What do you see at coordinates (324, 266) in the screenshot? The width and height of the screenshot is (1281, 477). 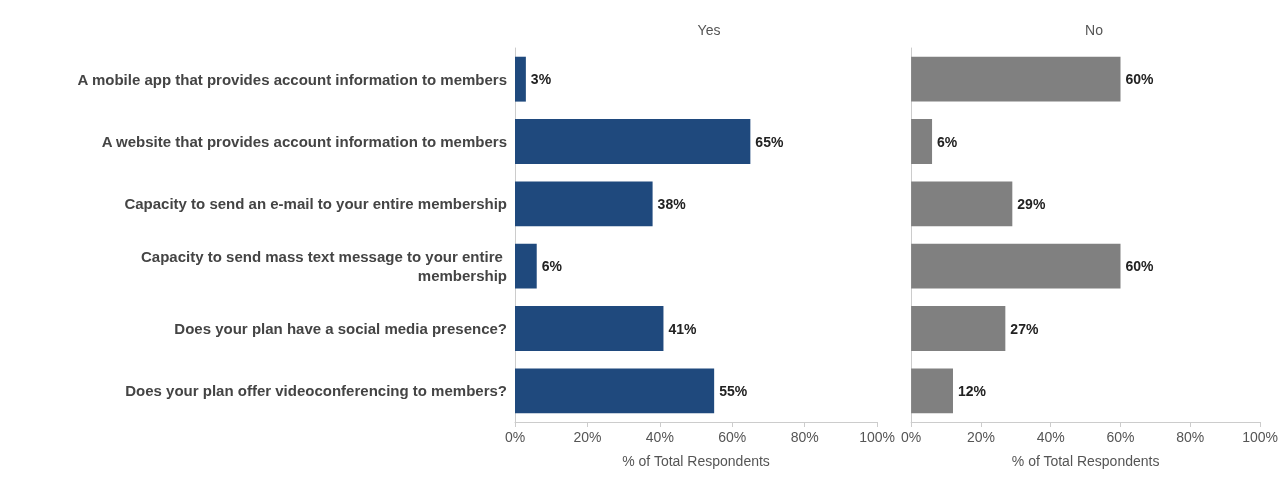 I see `y-tick-label: Capacity to send mass text message to your entire membership` at bounding box center [324, 266].